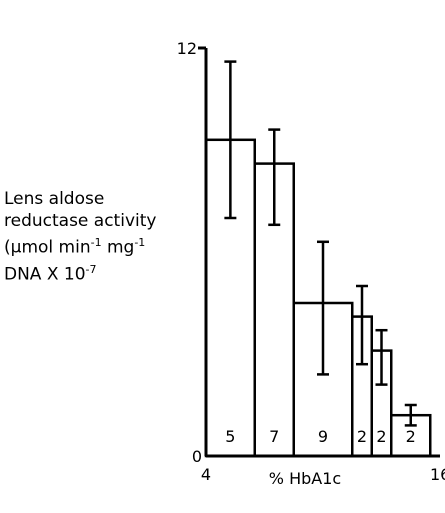 This screenshot has height=513, width=445. Describe the element at coordinates (206, 474) in the screenshot. I see `x-tick-label-left: 4` at that location.